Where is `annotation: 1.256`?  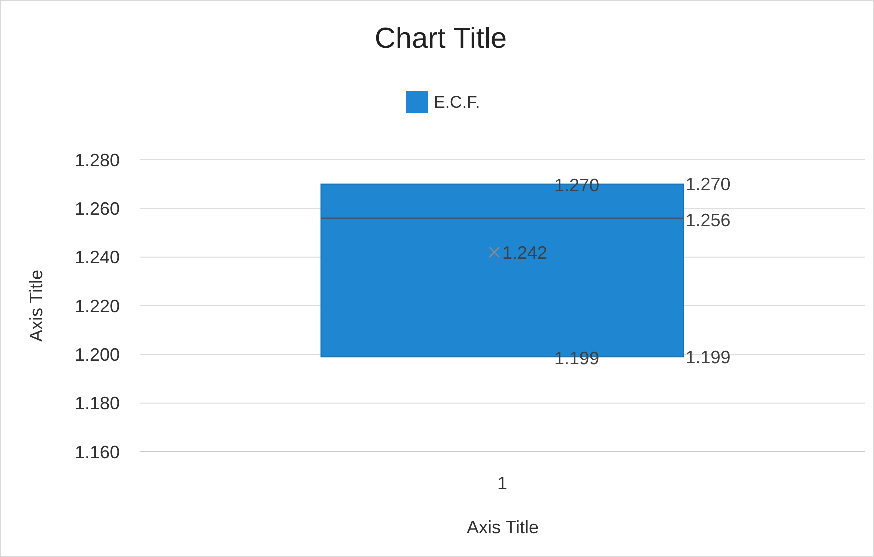
annotation: 1.256 is located at coordinates (708, 220).